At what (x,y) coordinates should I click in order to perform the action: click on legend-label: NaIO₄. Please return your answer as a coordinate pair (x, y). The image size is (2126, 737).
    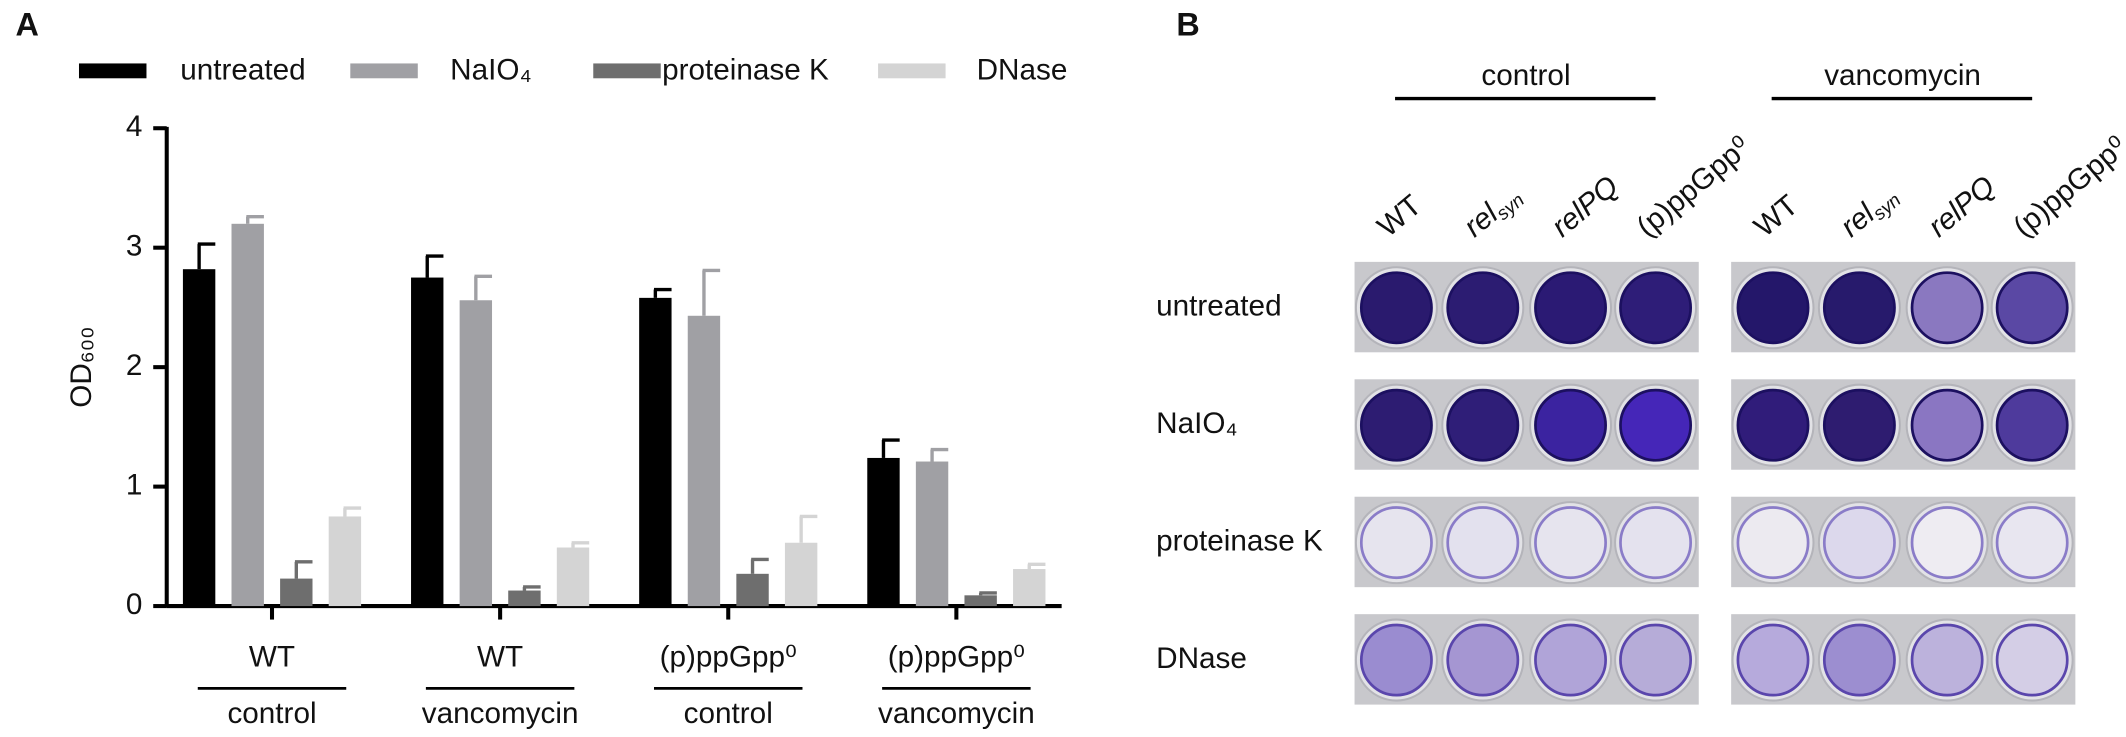
    Looking at the image, I should click on (490, 69).